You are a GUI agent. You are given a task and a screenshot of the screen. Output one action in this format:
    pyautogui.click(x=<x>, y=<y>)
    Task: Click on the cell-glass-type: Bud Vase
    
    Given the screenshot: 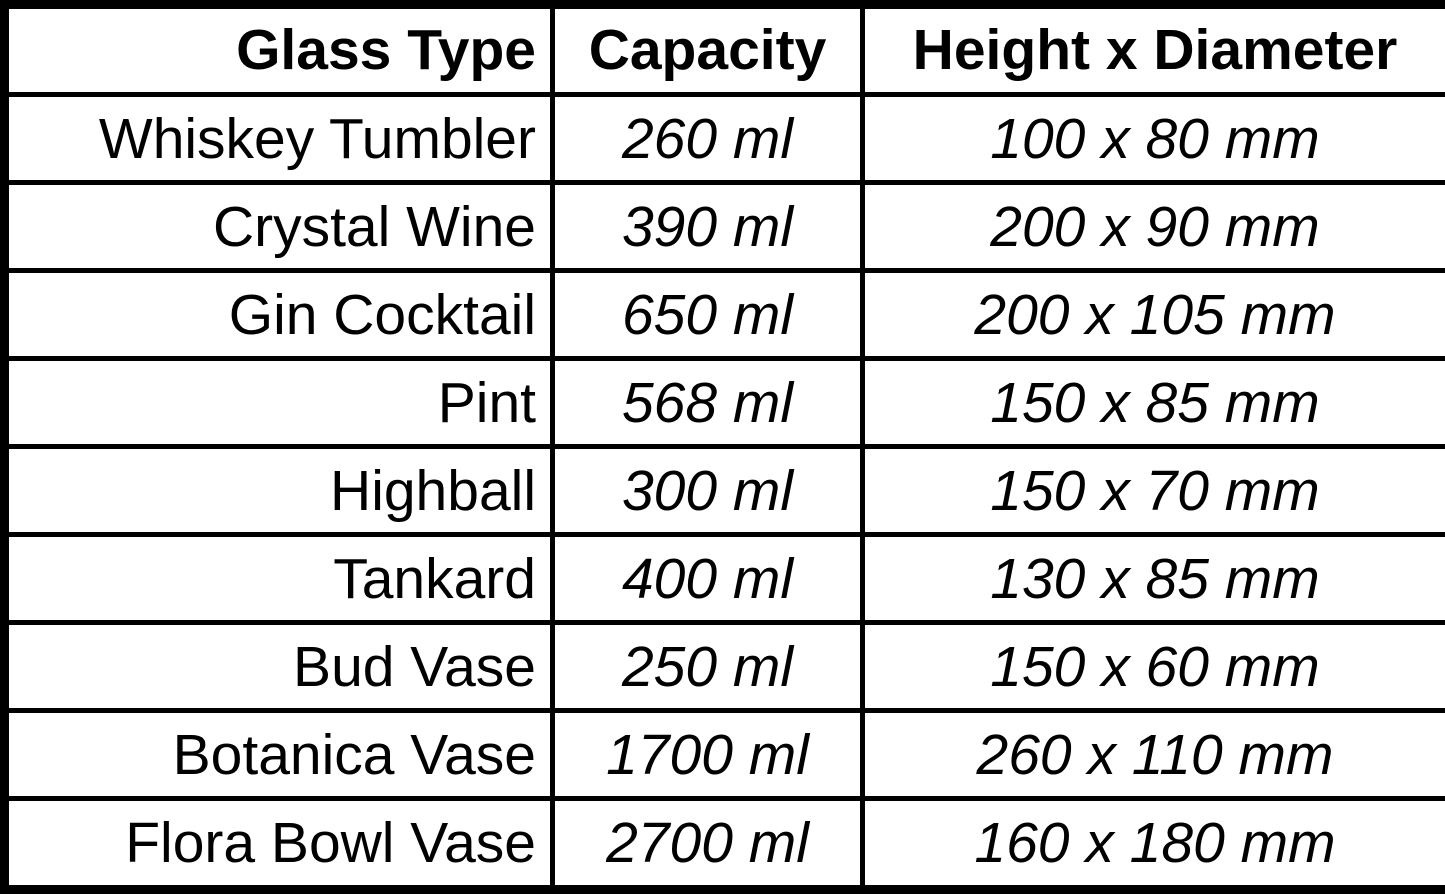 What is the action you would take?
    pyautogui.click(x=277, y=667)
    